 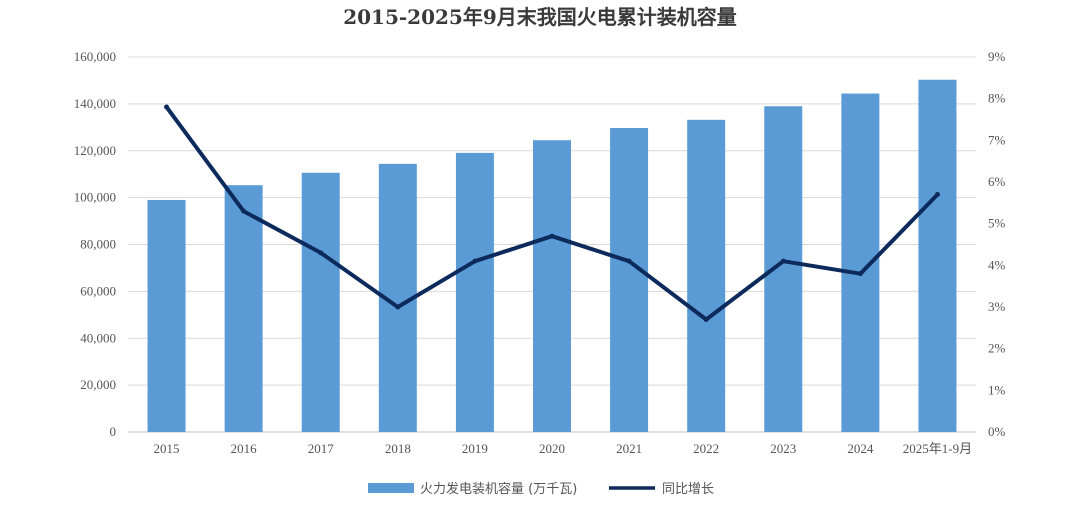 What do you see at coordinates (706, 448) in the screenshot?
I see `x-tick-label: 2022` at bounding box center [706, 448].